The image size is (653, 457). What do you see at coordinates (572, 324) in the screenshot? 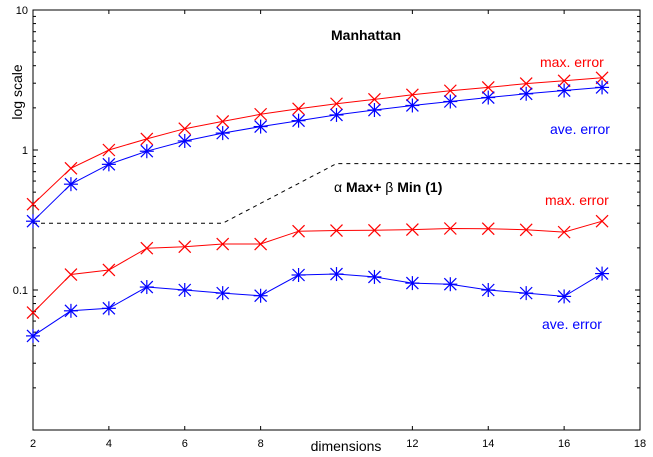
I see `alphamax-ave-error-label: ave. error` at bounding box center [572, 324].